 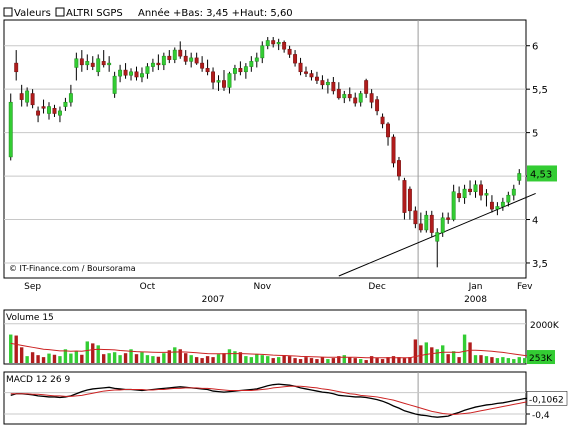 I want to click on volume-y-tick-label: 2000K, so click(x=545, y=326).